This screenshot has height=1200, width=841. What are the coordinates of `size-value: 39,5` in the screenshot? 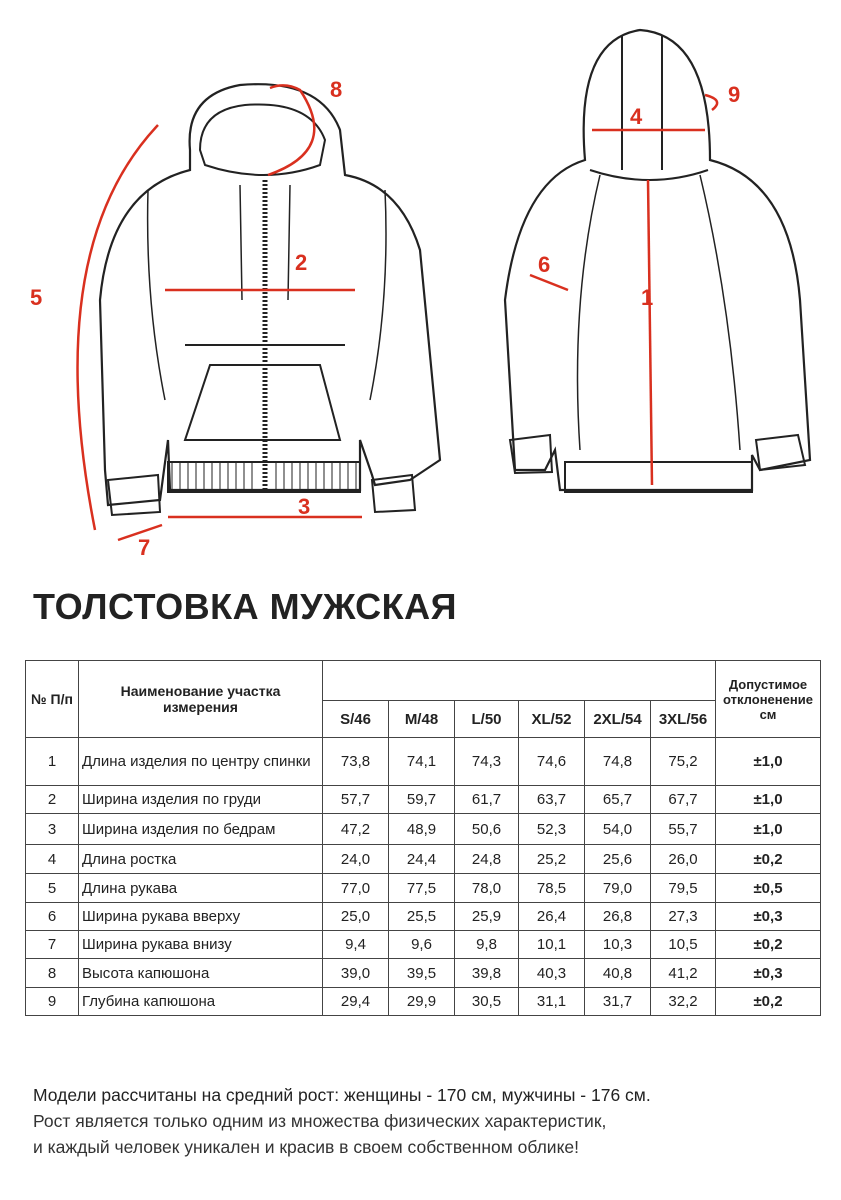 It's located at (421, 973).